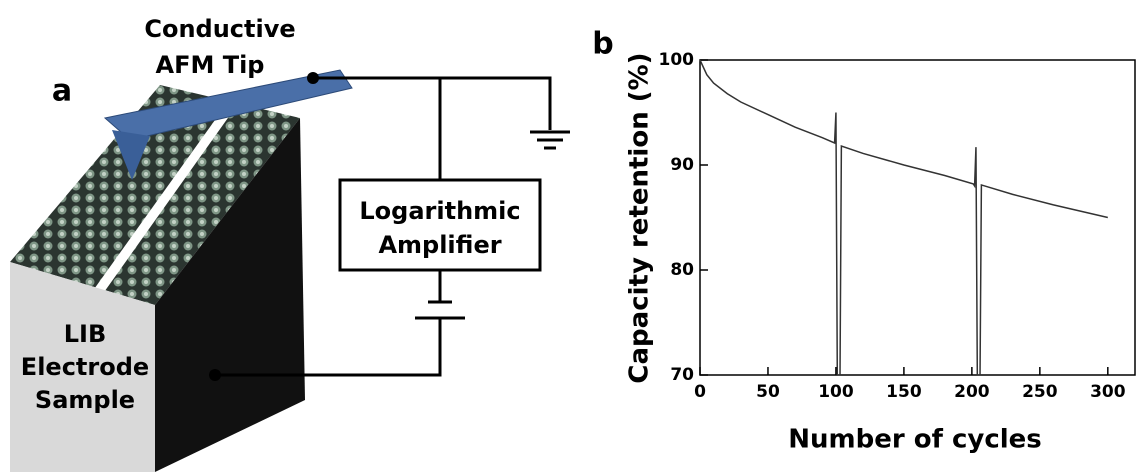  I want to click on x-axis-label: Number of cycles, so click(915, 440).